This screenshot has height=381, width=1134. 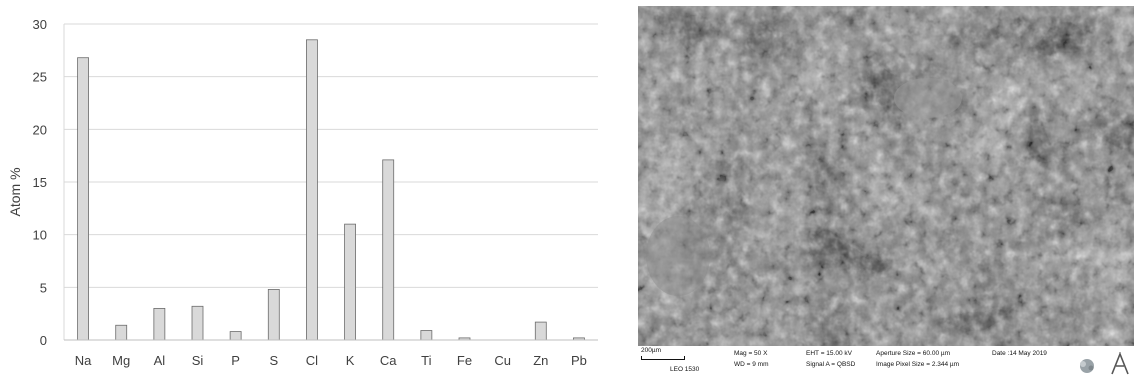 What do you see at coordinates (426, 335) in the screenshot?
I see `bar-ti` at bounding box center [426, 335].